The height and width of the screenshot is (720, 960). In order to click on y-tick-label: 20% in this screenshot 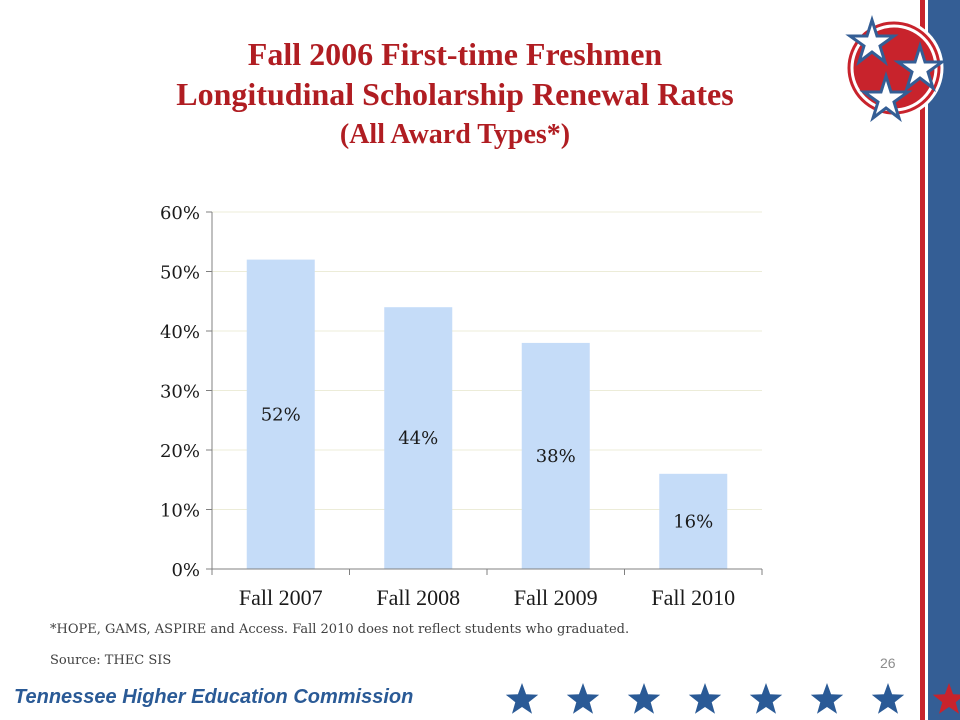, I will do `click(180, 451)`.